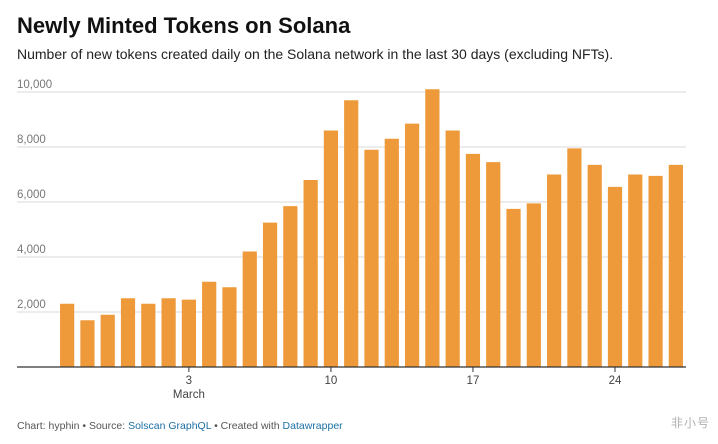  I want to click on x-tick-label: 3, so click(189, 381).